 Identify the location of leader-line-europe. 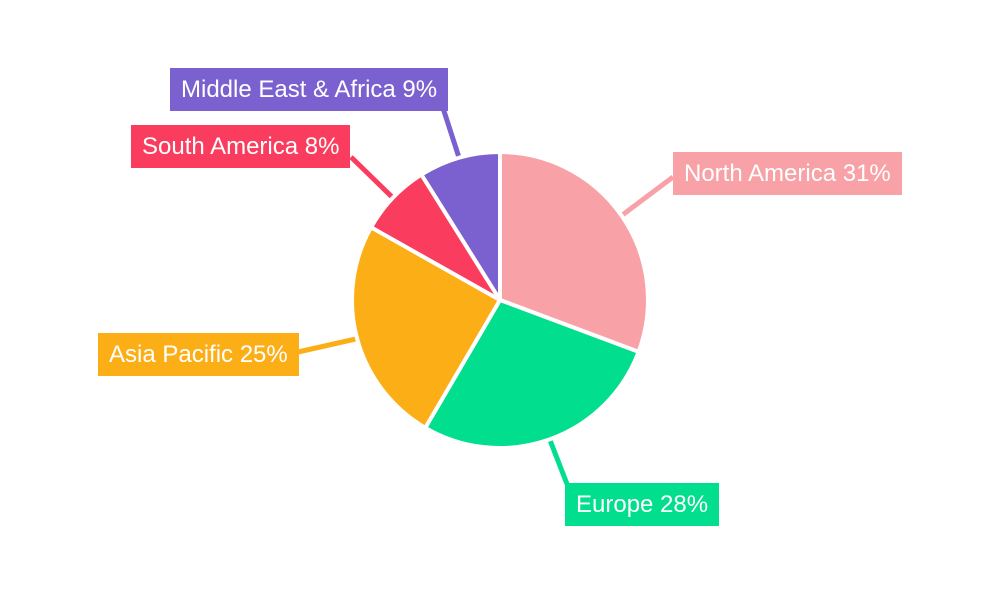
(558, 461).